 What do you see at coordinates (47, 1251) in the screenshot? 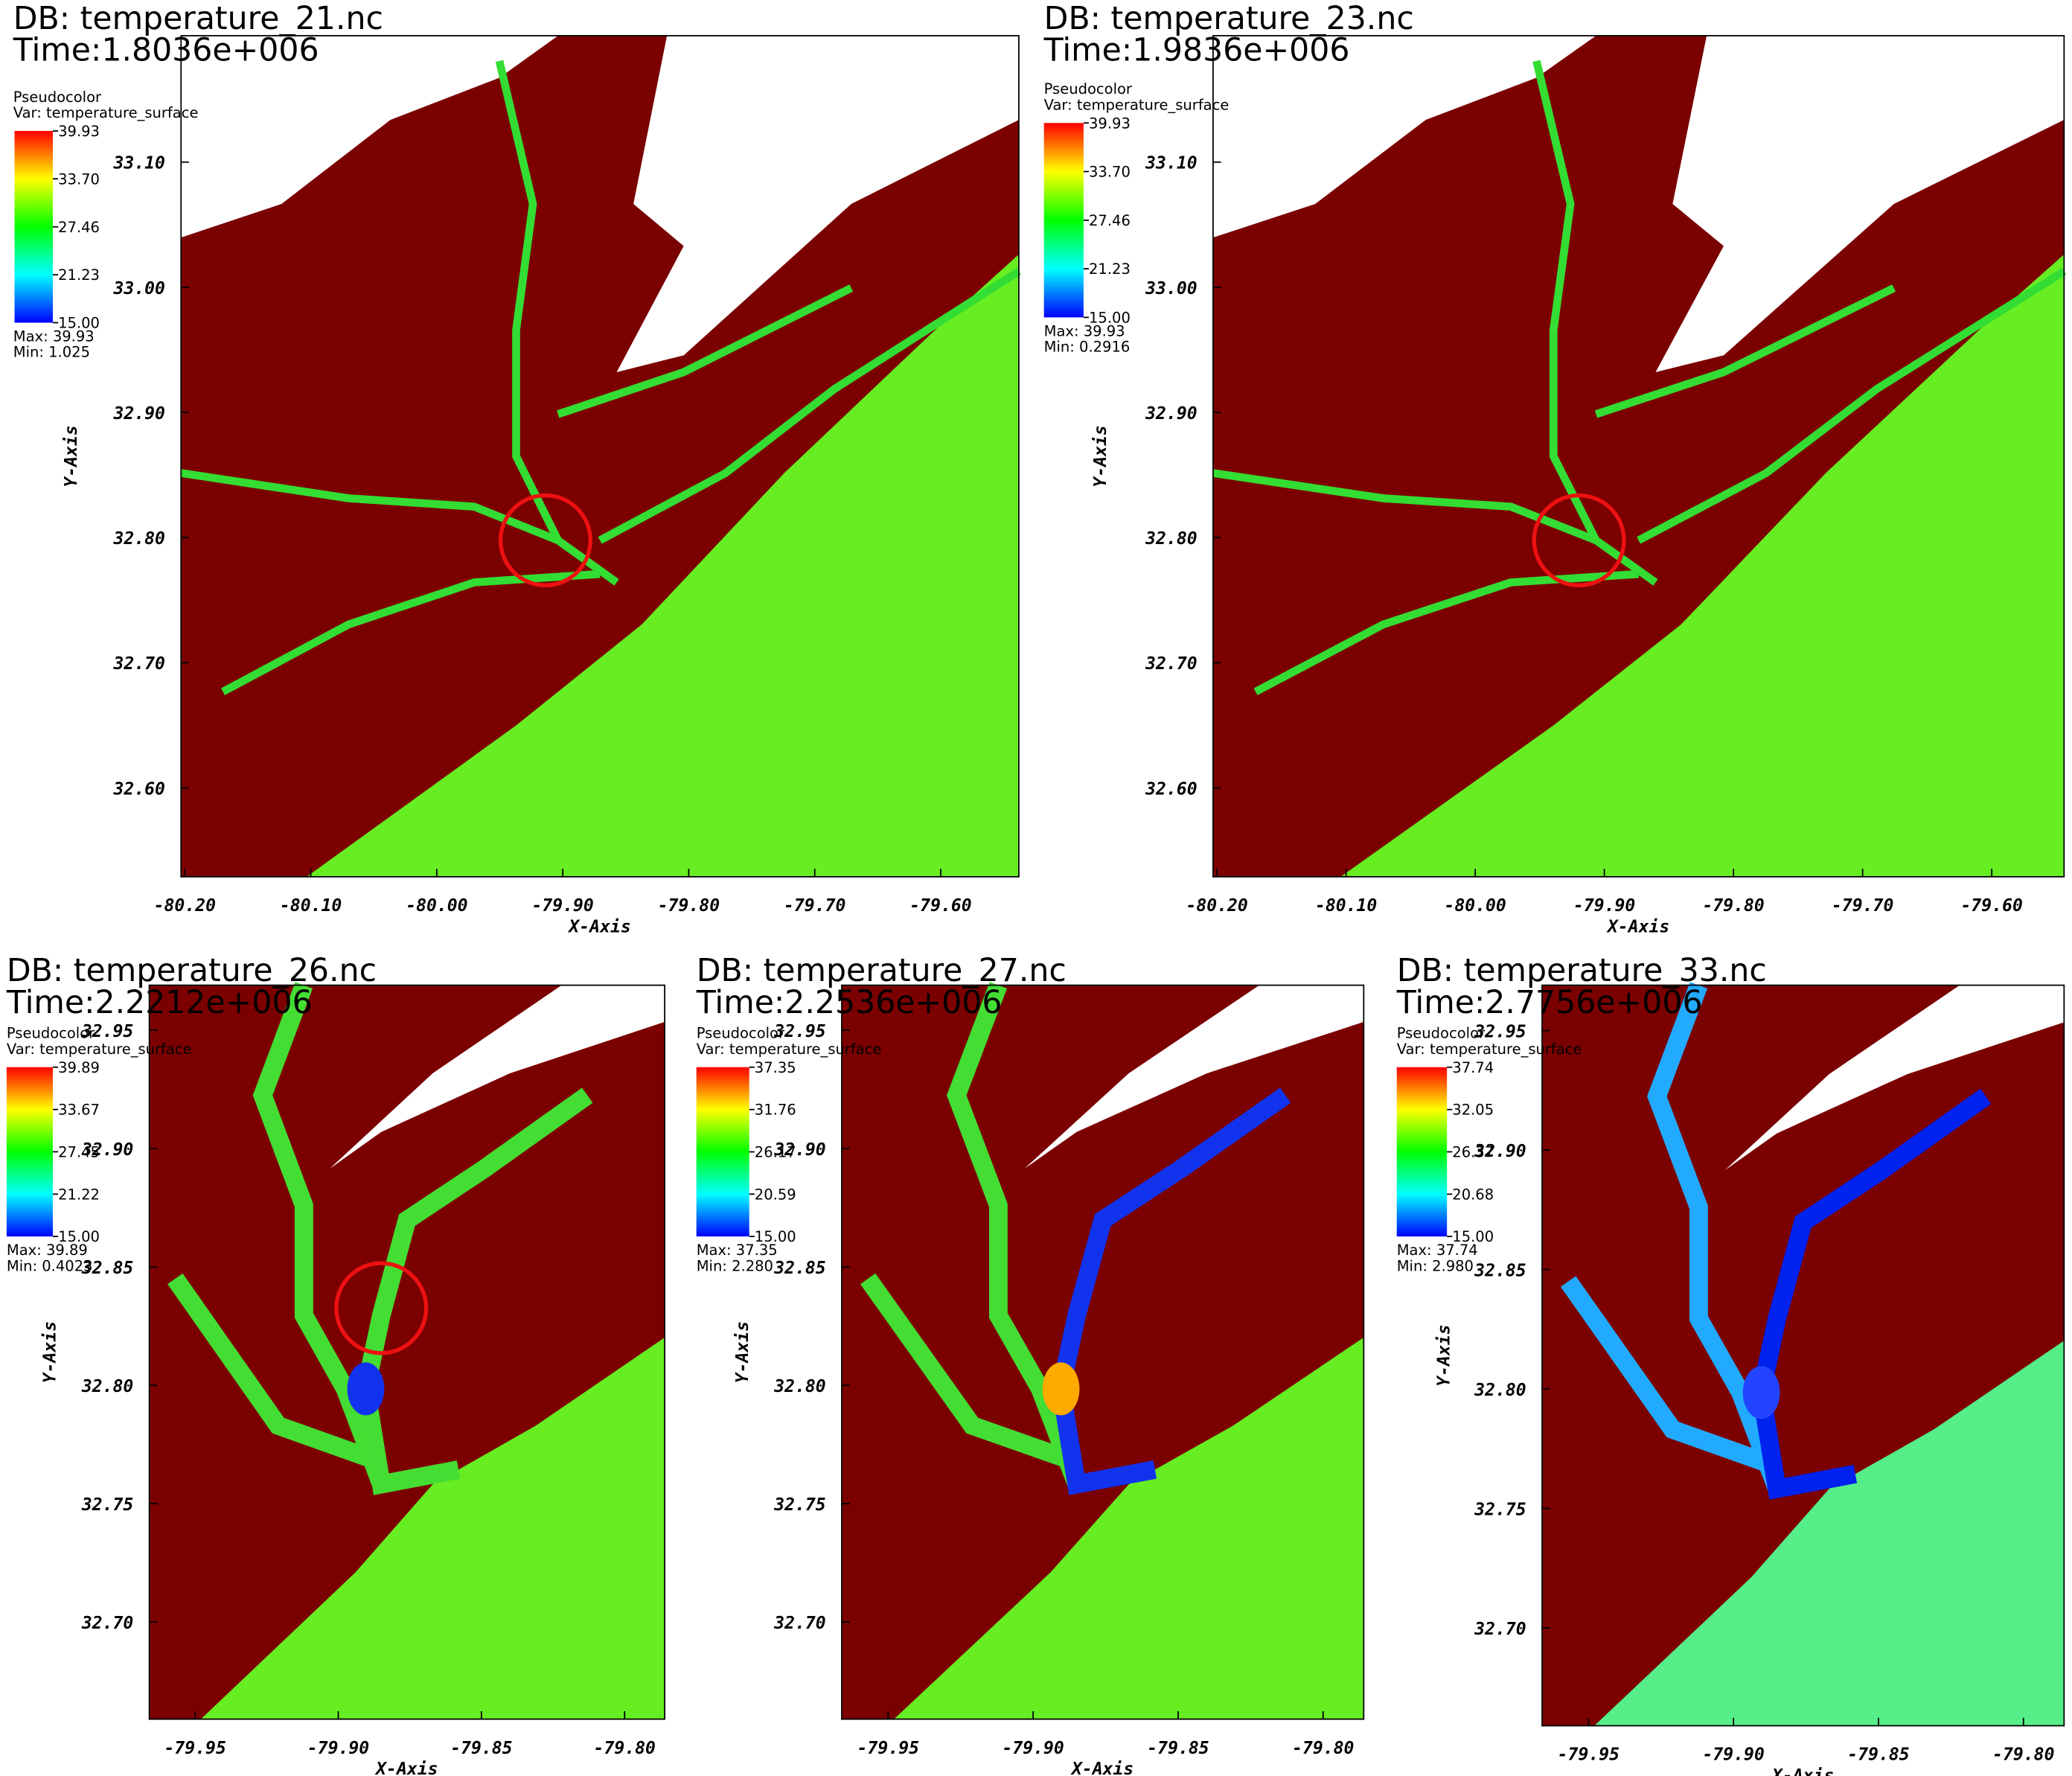
I see `legend-max: Max: 39.89` at bounding box center [47, 1251].